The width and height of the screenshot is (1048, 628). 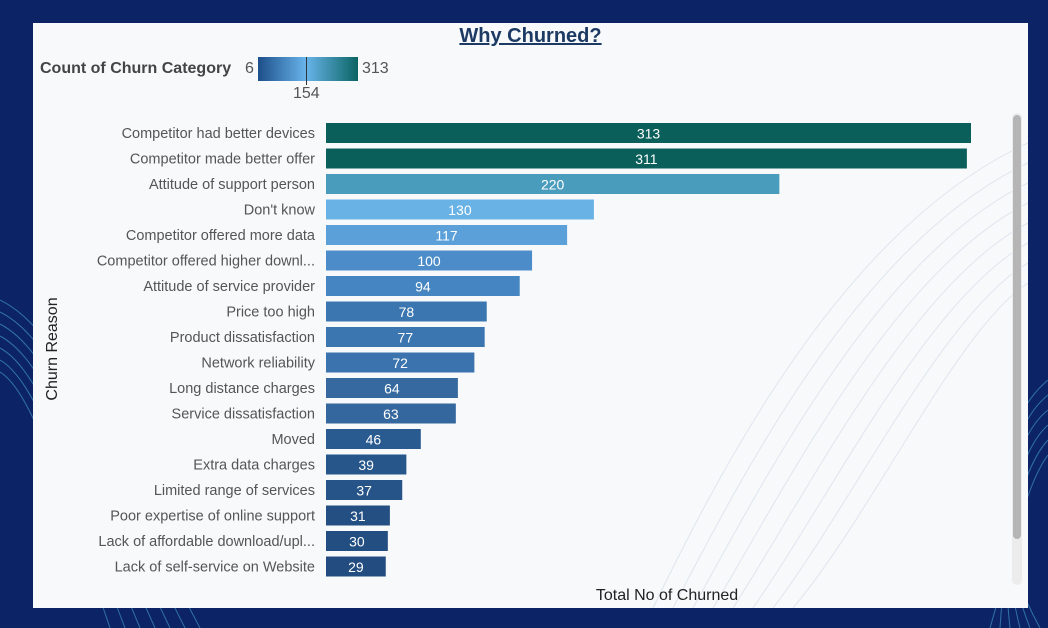 I want to click on bar-value-label: 100, so click(x=429, y=261).